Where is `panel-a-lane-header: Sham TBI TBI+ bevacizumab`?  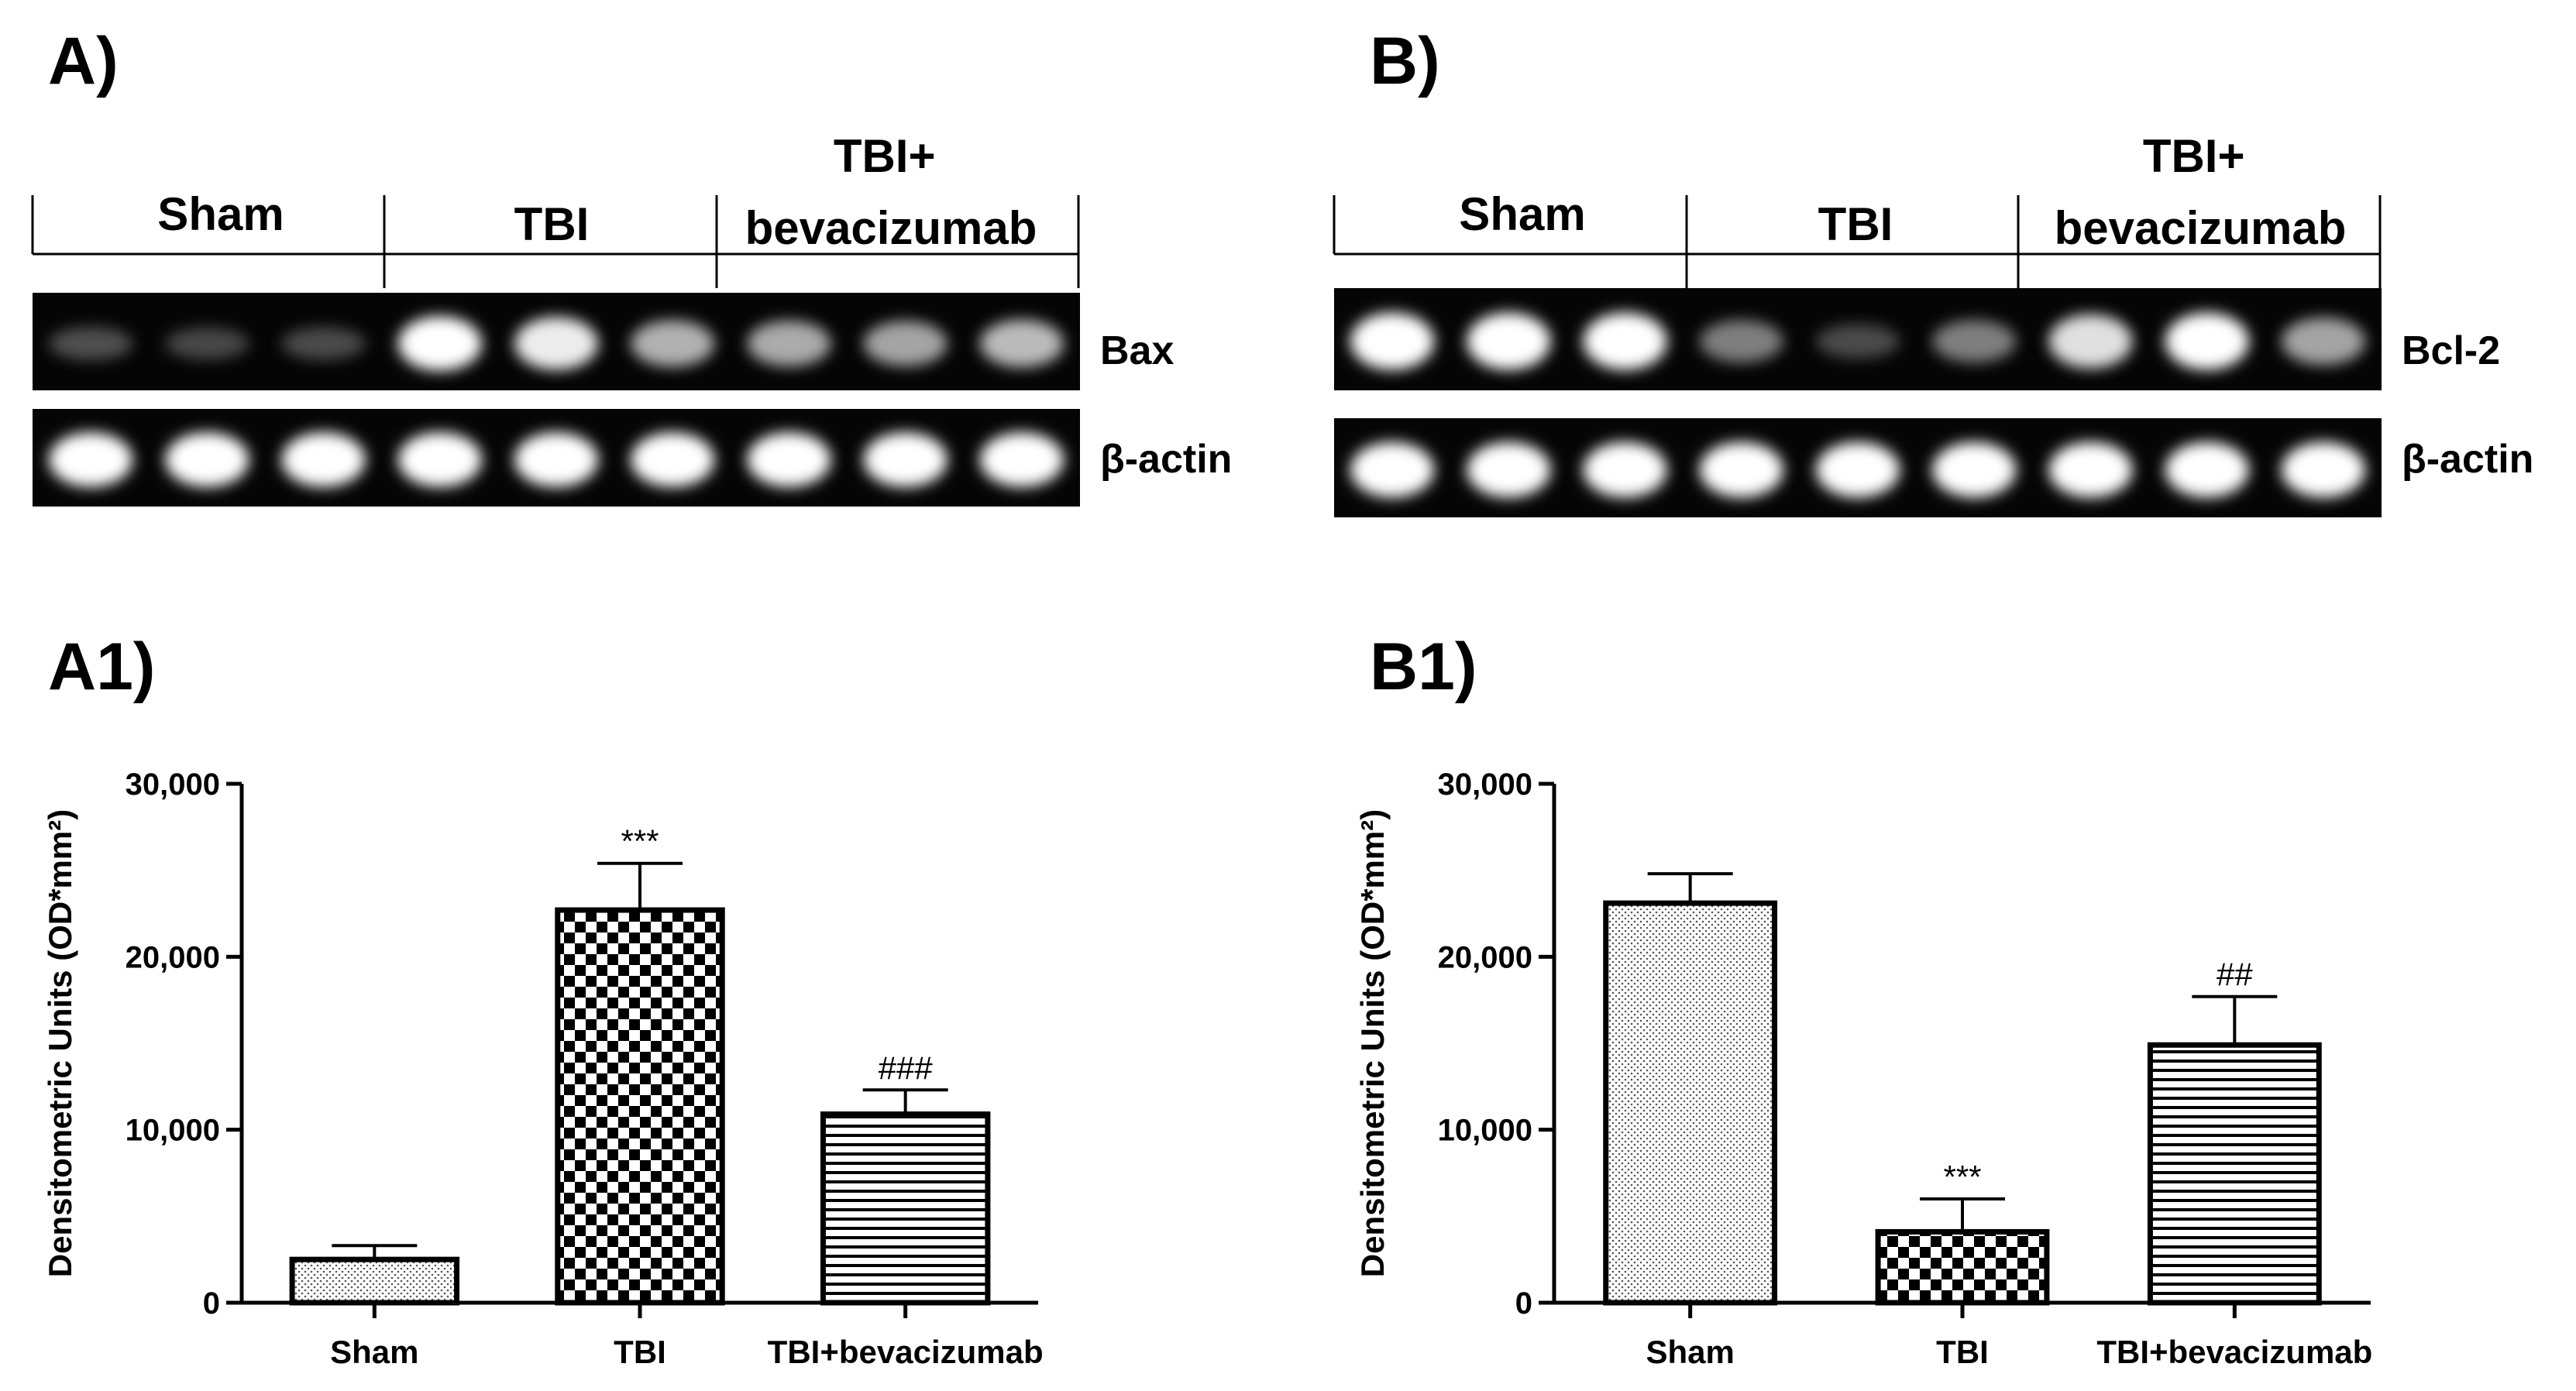 panel-a-lane-header: Sham TBI TBI+ bevacizumab is located at coordinates (555, 209).